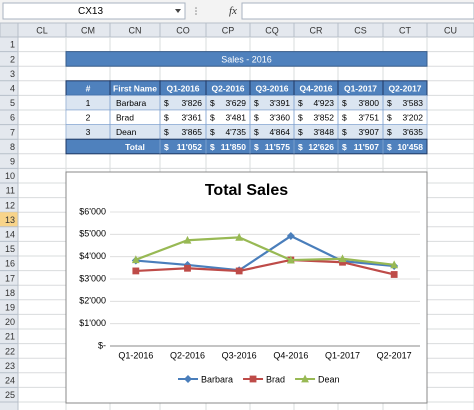  Describe the element at coordinates (92, 256) in the screenshot. I see `y-tick-label: $4'000` at that location.